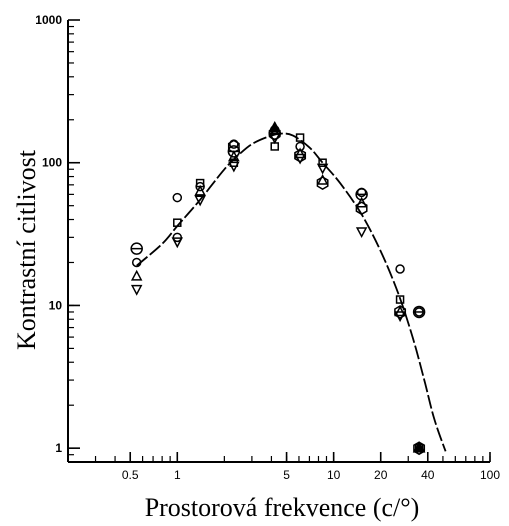  I want to click on x-axis-title: Prostorová frekvence (c/°), so click(282, 507).